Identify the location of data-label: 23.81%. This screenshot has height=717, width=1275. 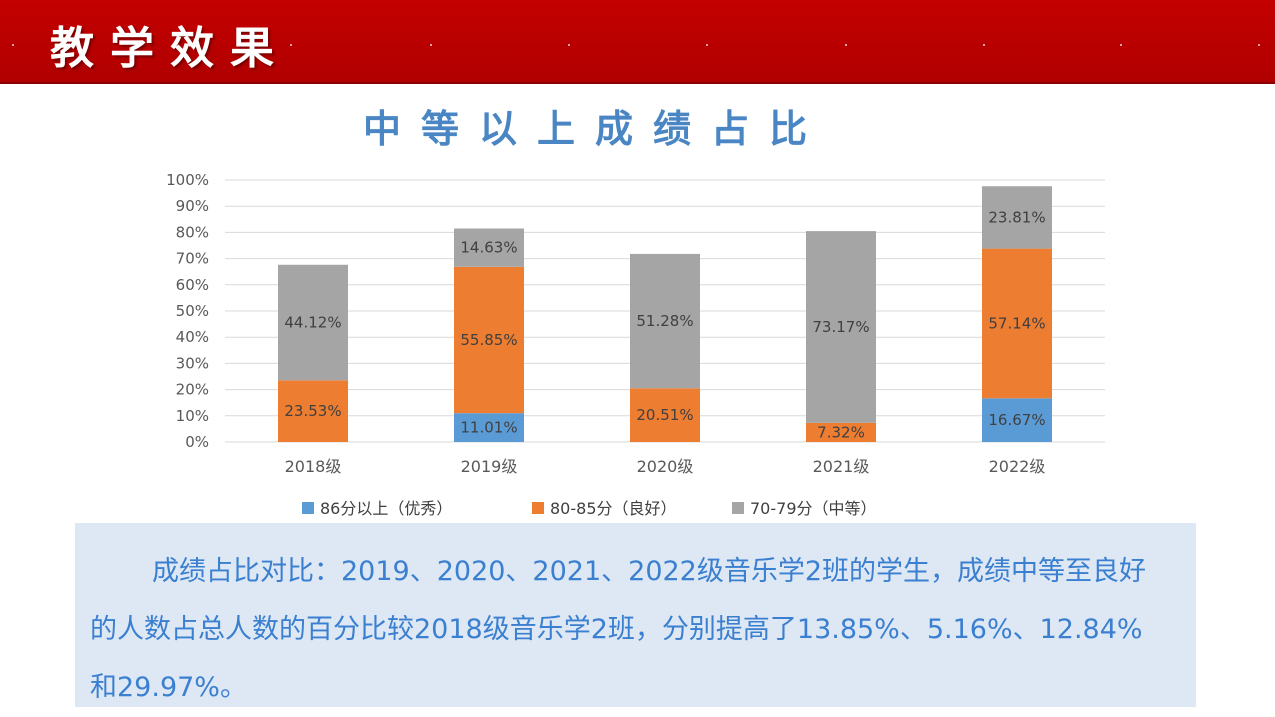
(1016, 217).